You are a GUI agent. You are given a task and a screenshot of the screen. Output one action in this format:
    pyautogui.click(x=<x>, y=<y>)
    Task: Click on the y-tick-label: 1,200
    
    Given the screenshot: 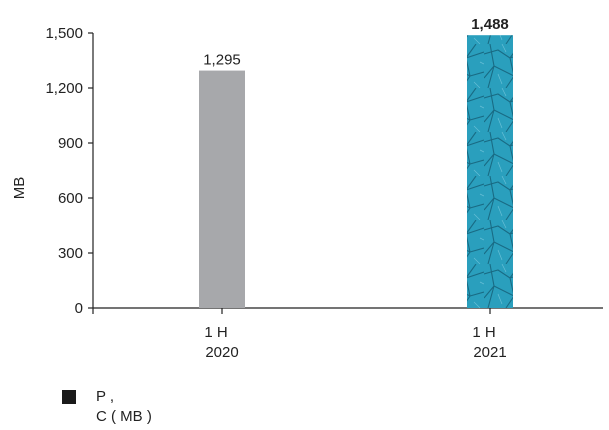 What is the action you would take?
    pyautogui.click(x=64, y=88)
    